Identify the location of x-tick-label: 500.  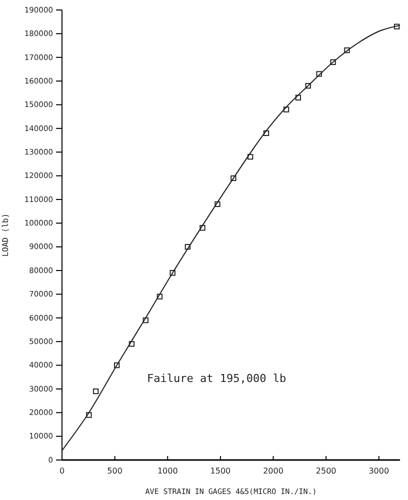
(114, 471).